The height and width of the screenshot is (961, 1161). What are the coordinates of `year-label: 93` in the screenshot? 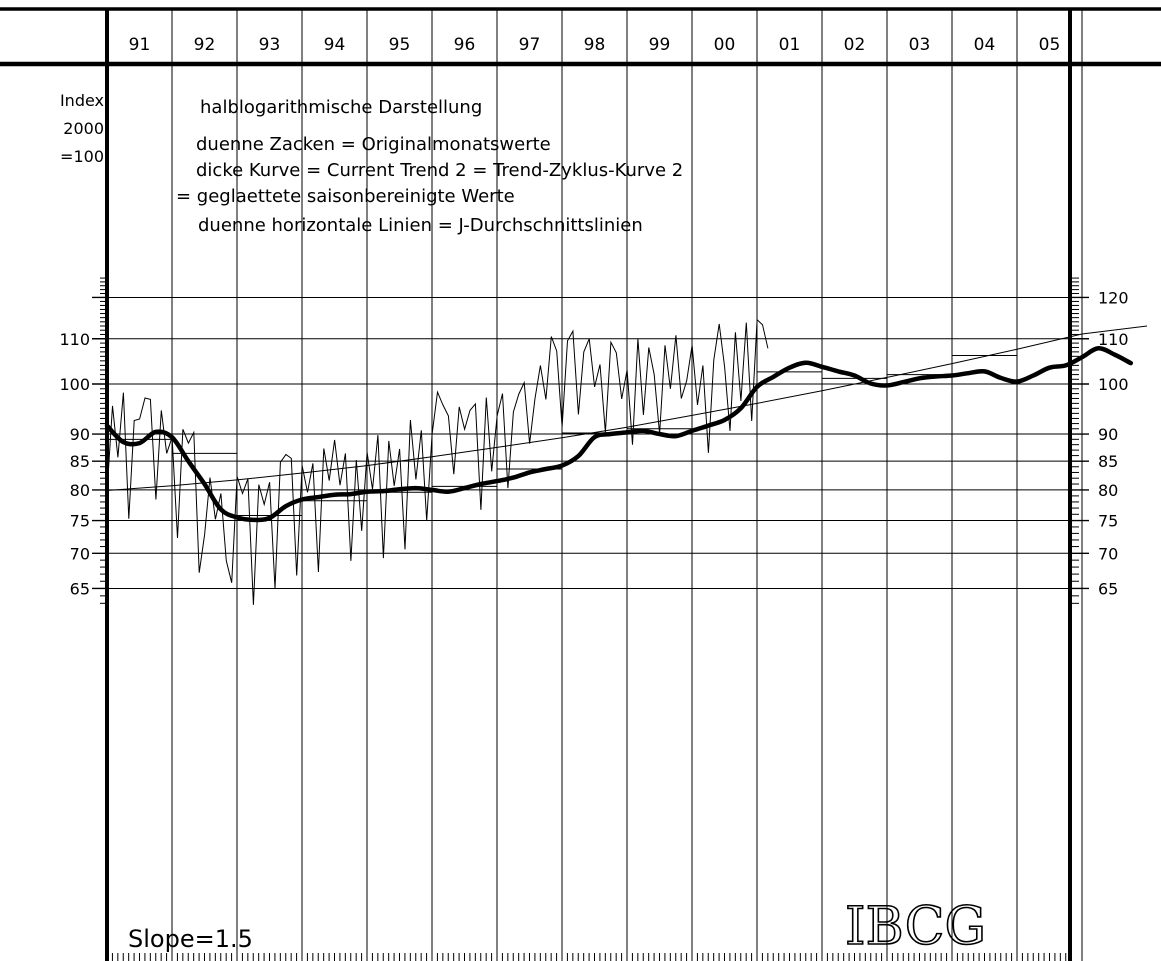 It's located at (270, 45).